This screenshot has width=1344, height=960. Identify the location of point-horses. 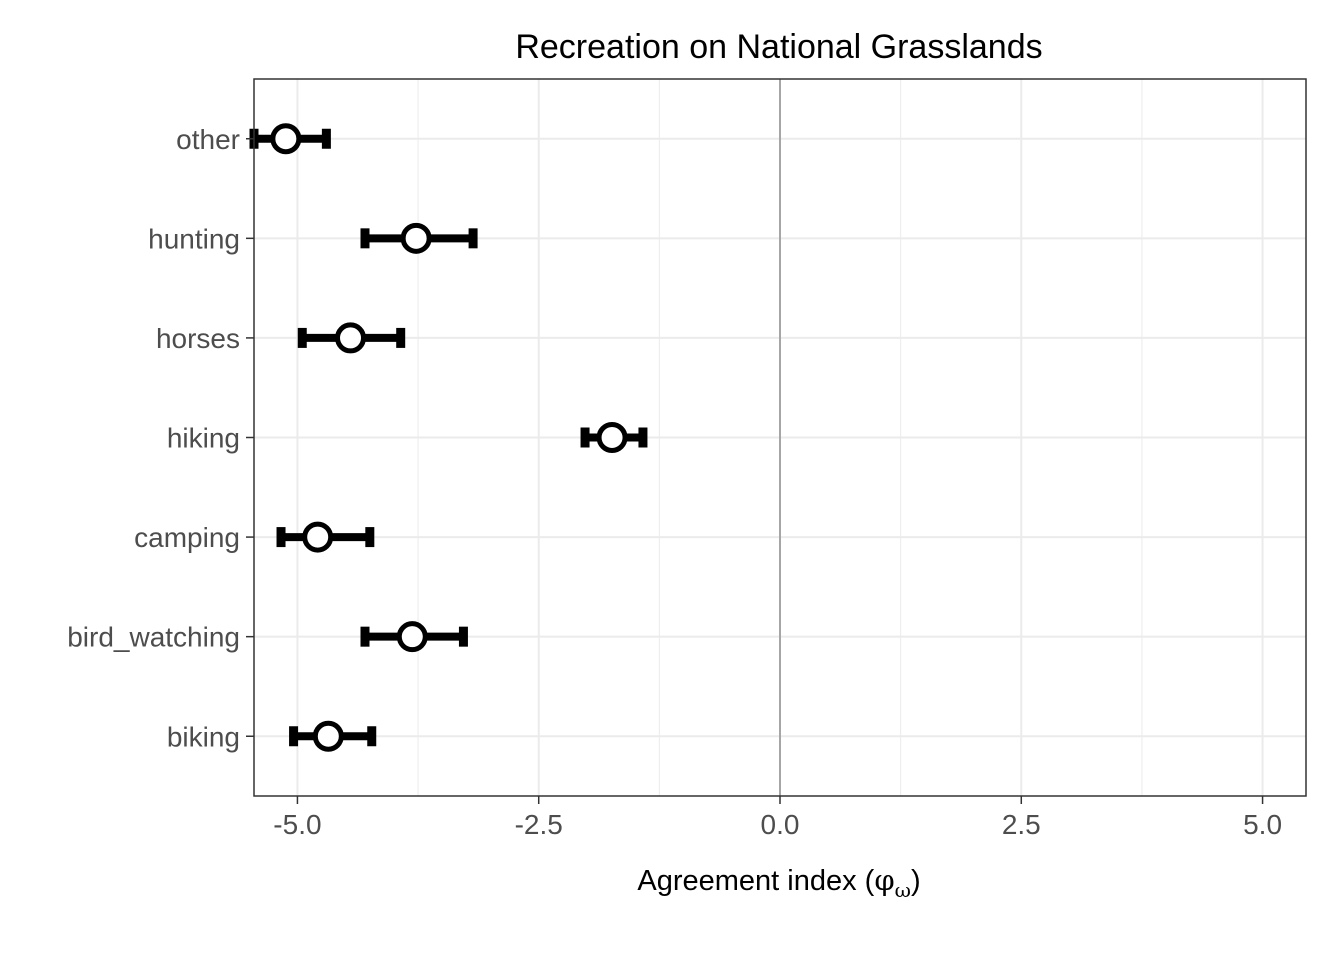
(351, 338).